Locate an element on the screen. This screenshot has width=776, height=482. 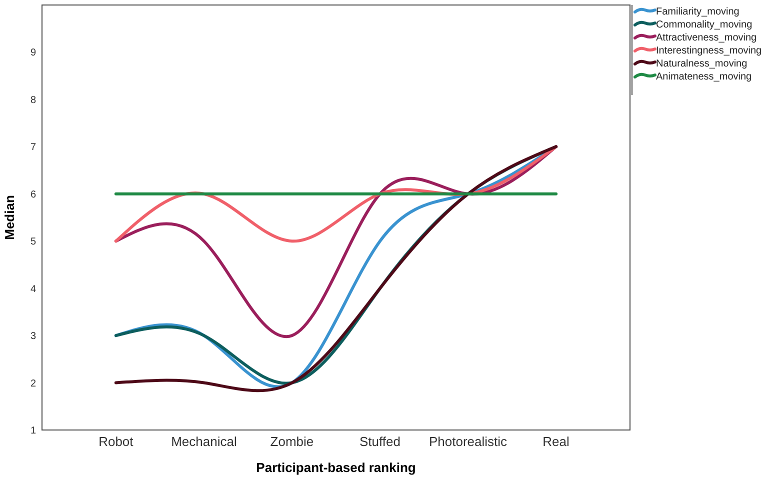
y-tick-label: 9 is located at coordinates (33, 53).